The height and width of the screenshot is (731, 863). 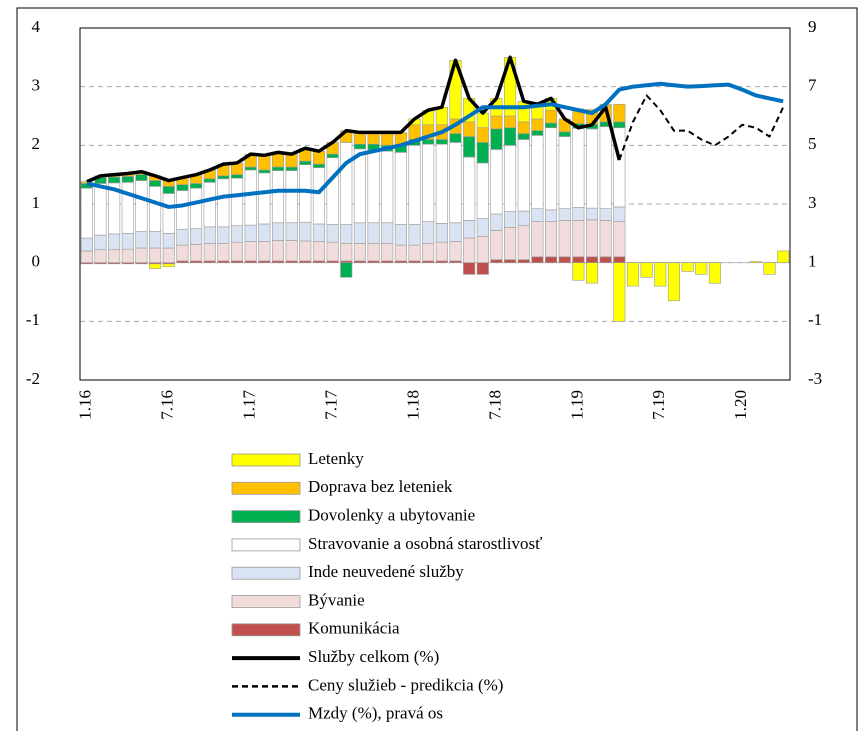 I want to click on y2-tick-label: 7, so click(x=812, y=85).